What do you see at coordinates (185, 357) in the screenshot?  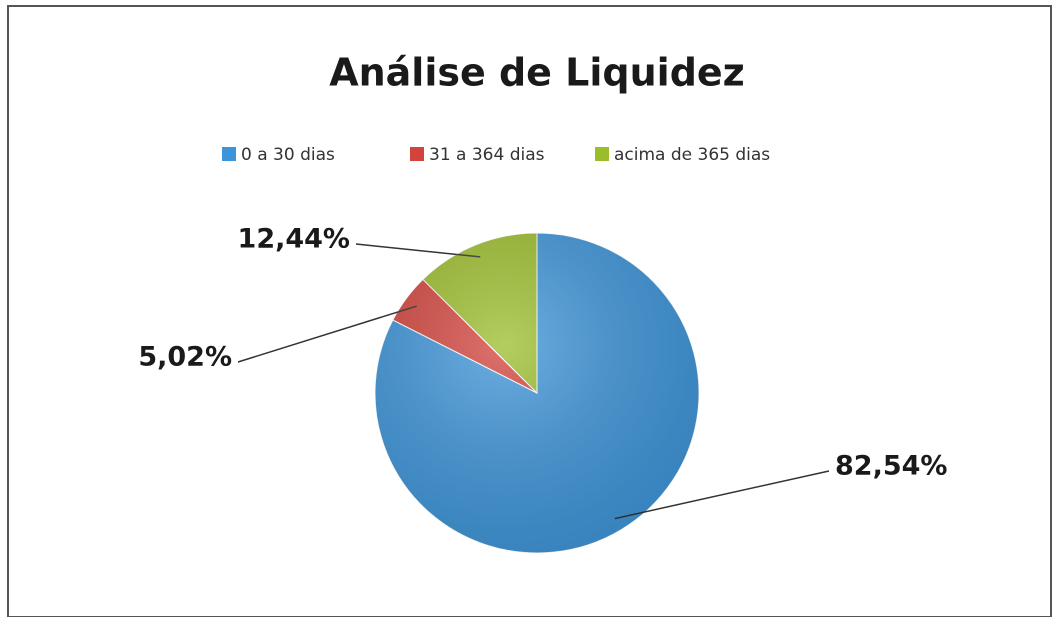 I see `data-label: 5,02%` at bounding box center [185, 357].